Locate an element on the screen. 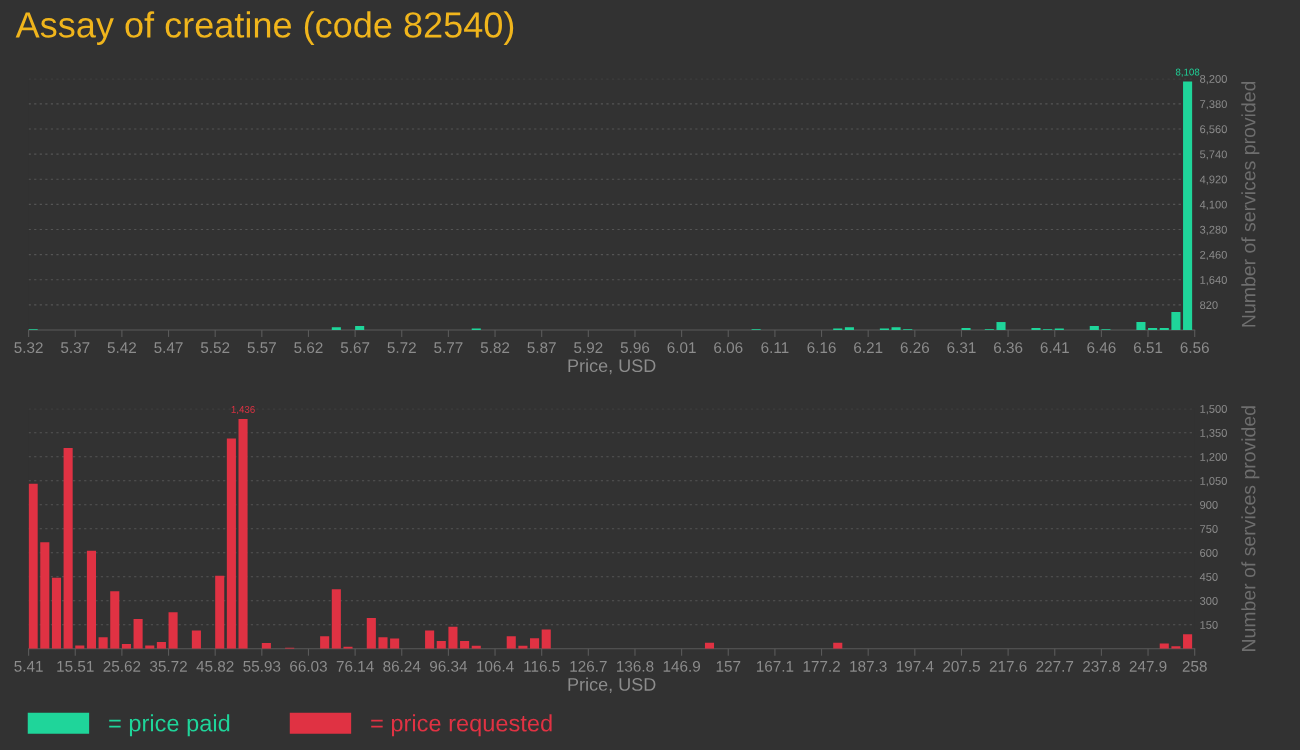  x-tick-label: 6.06 is located at coordinates (728, 348).